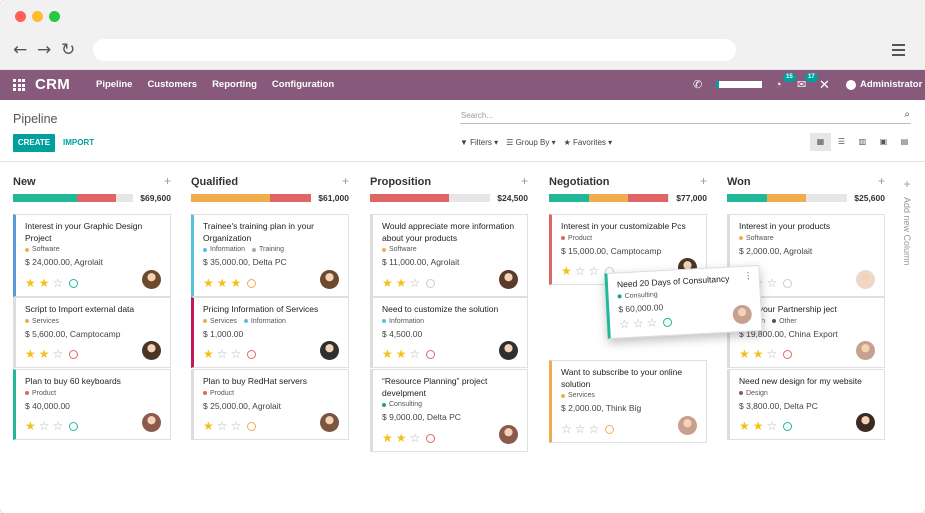 The image size is (925, 513). Describe the element at coordinates (807, 83) in the screenshot. I see `chat-icon: ✉ 17` at that location.